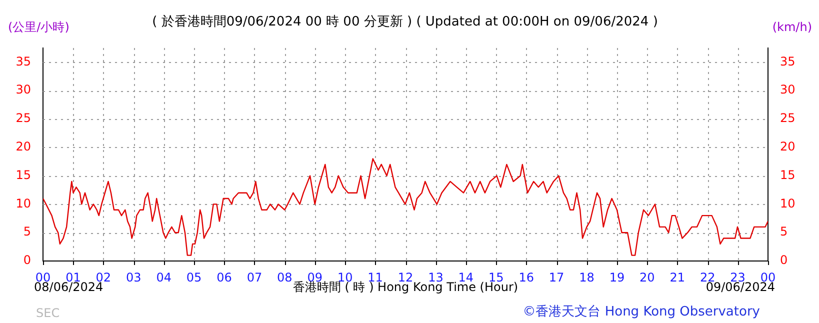  Describe the element at coordinates (23, 89) in the screenshot. I see `y-tick-label: 30` at that location.